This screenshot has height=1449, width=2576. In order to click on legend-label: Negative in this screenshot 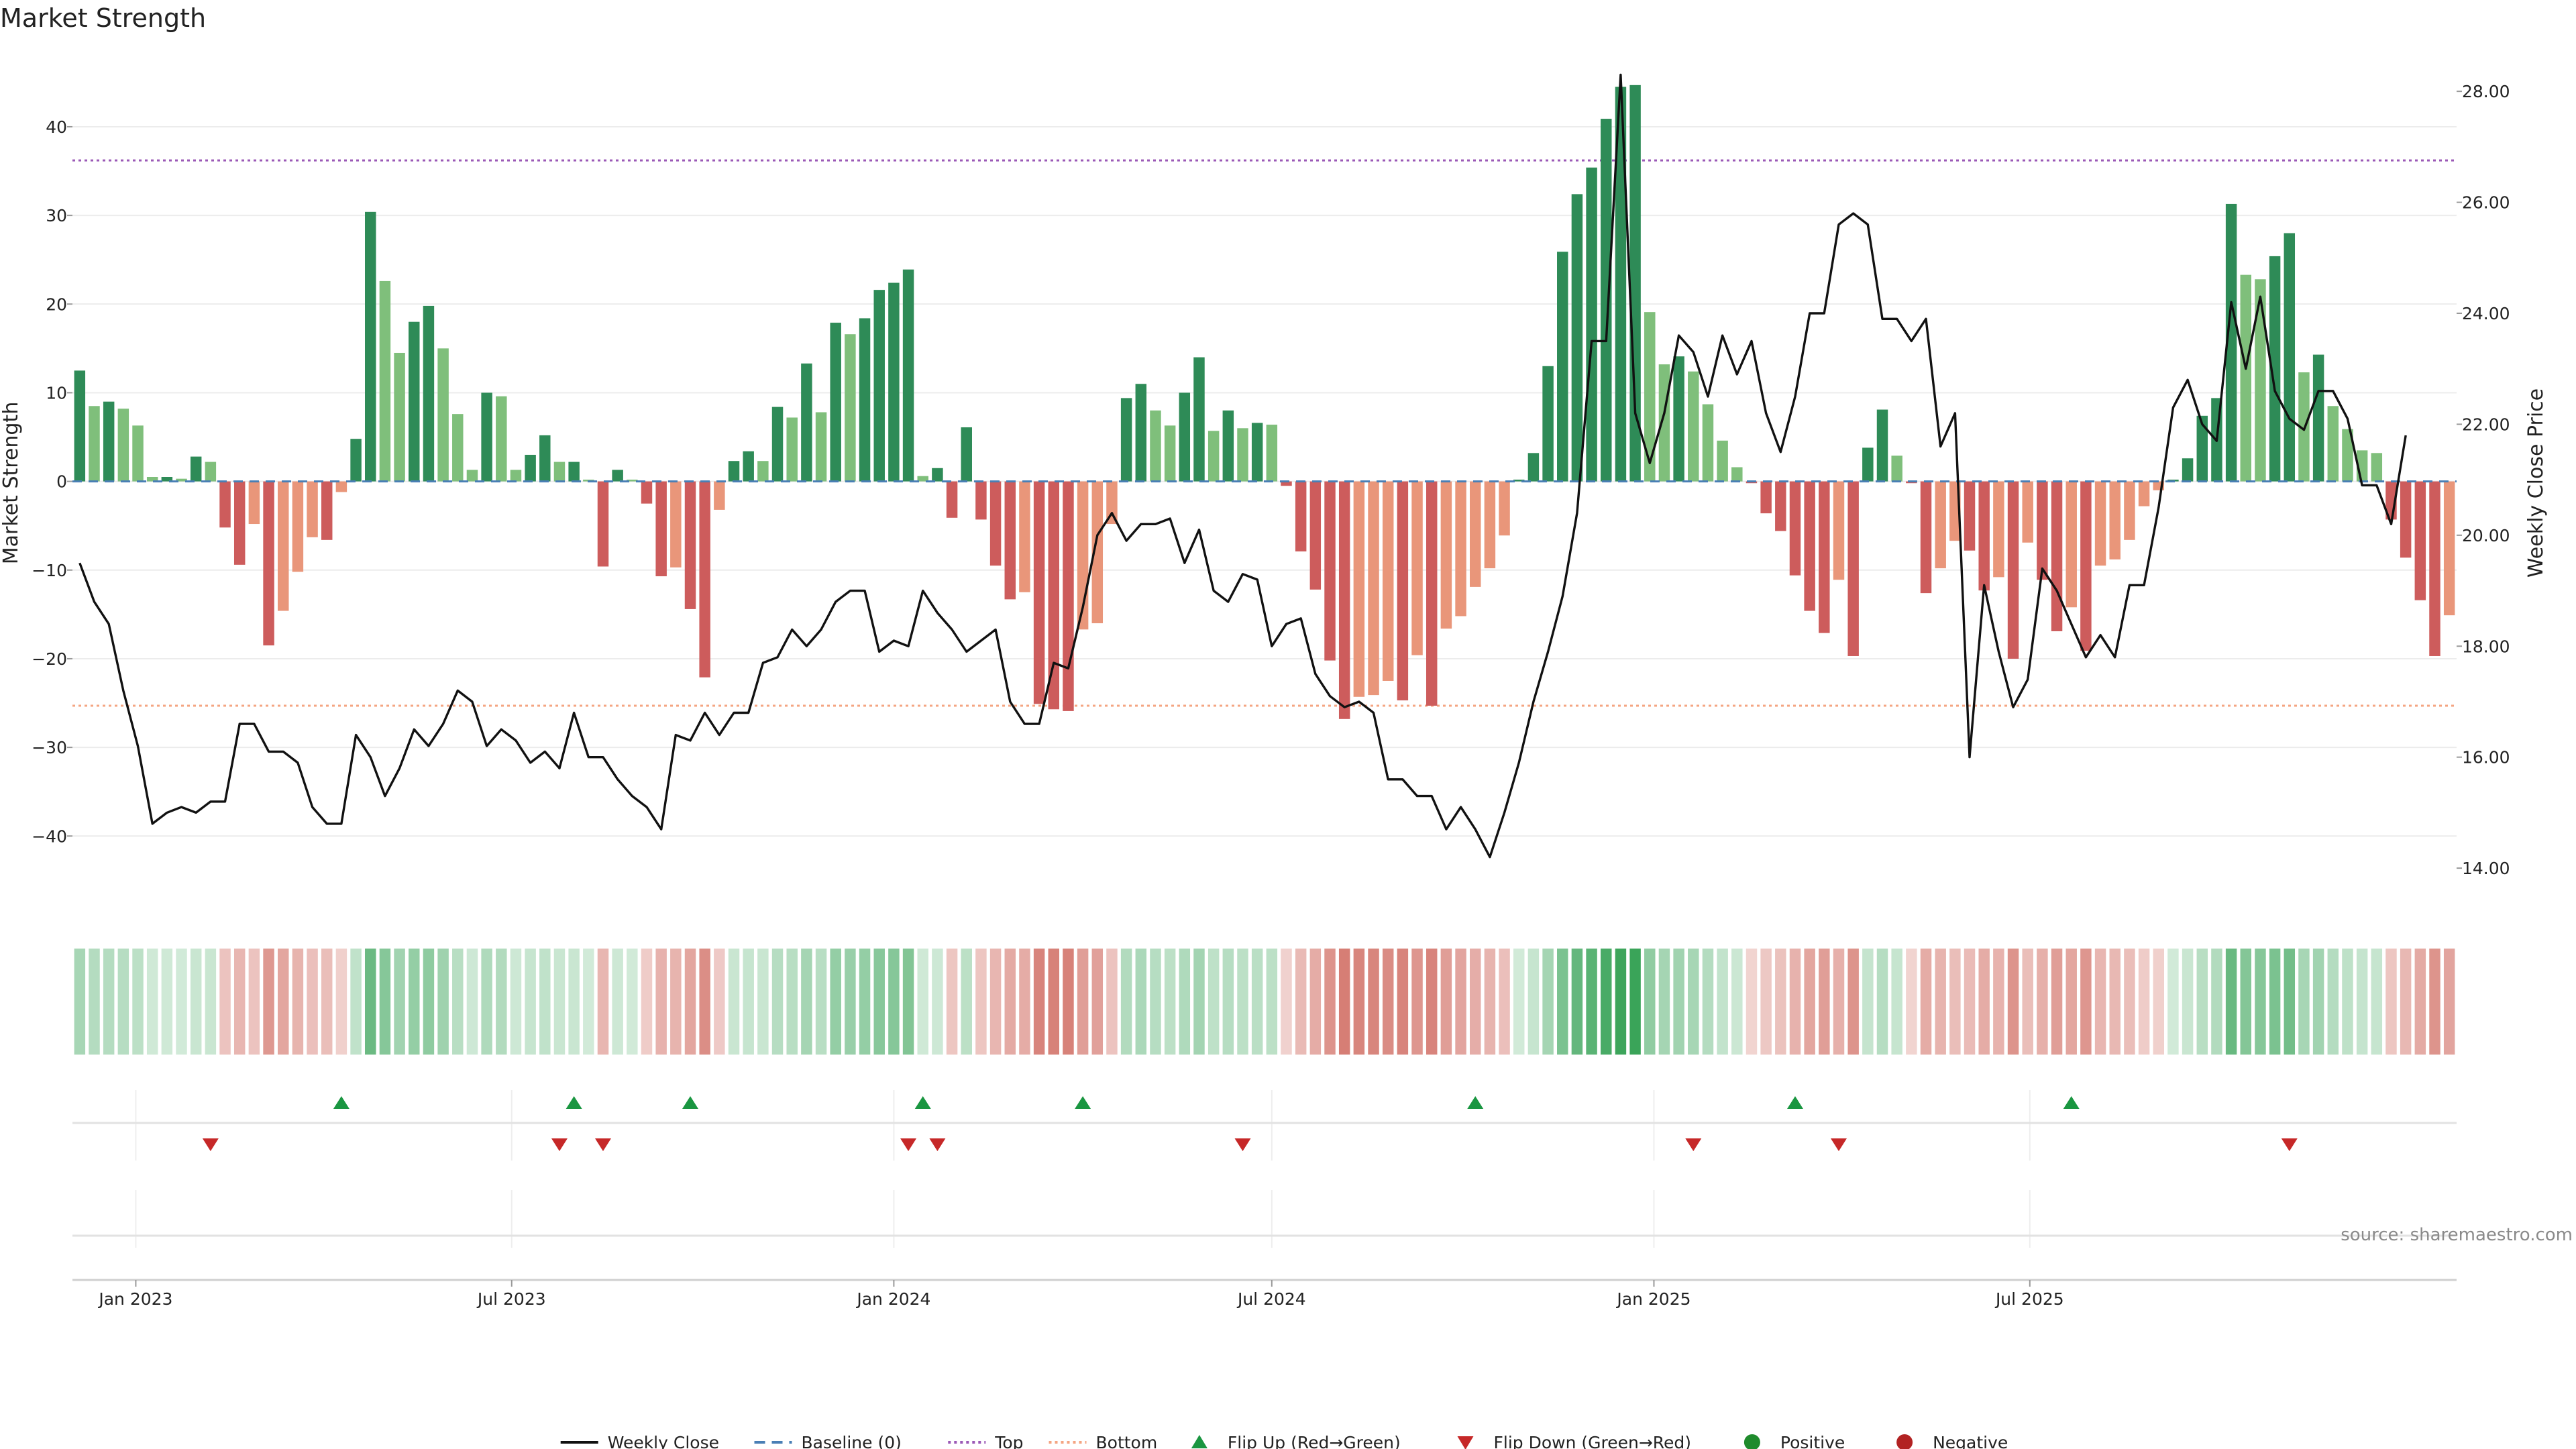, I will do `click(1970, 1441)`.